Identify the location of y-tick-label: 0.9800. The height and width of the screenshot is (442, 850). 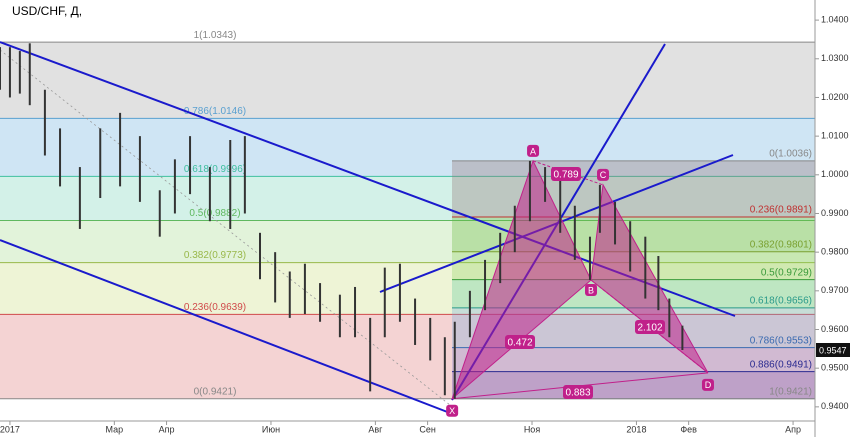
(835, 252).